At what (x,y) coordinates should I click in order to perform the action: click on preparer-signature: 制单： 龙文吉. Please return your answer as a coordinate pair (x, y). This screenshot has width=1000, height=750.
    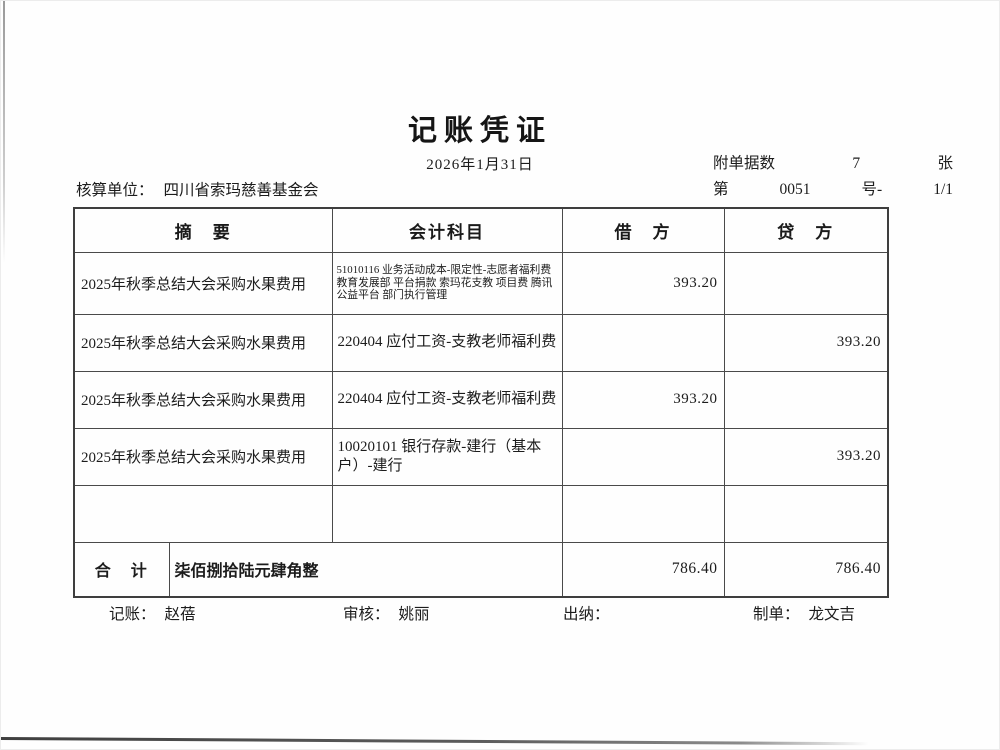
    Looking at the image, I should click on (804, 613).